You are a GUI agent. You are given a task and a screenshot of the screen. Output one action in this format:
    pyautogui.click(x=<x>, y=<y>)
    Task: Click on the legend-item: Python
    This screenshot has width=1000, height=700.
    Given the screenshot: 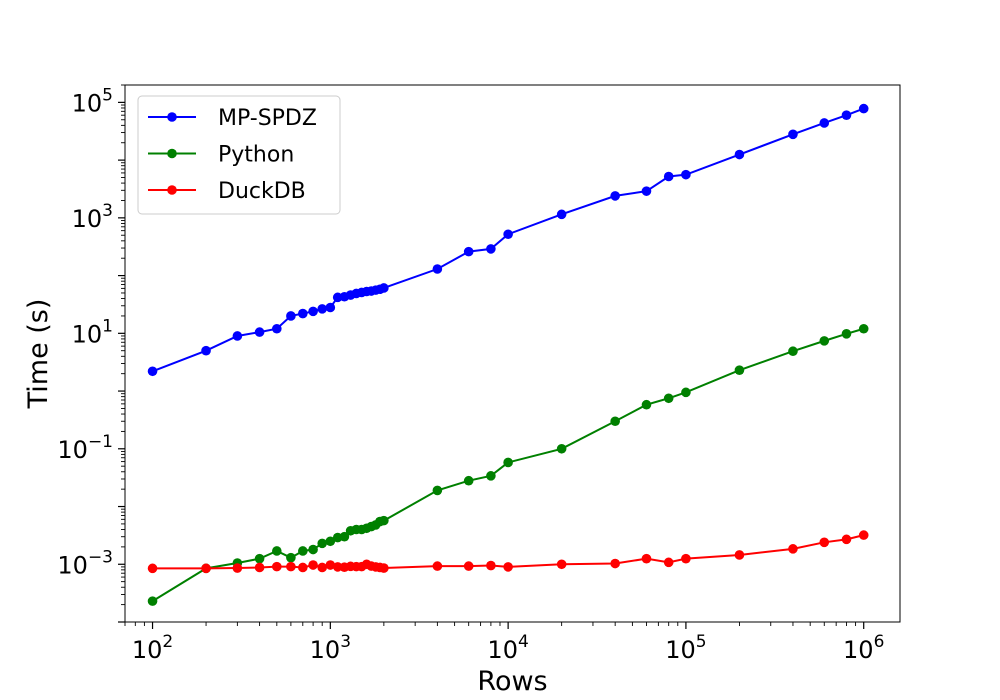 What is the action you would take?
    pyautogui.click(x=221, y=155)
    